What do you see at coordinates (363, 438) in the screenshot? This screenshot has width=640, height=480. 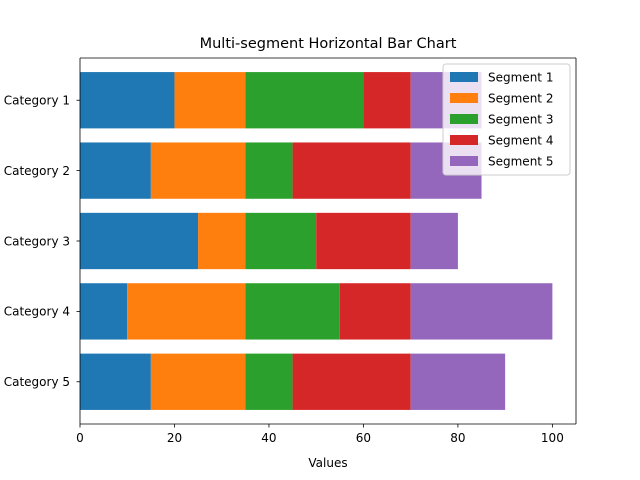 I see `x-tick-label: 60` at bounding box center [363, 438].